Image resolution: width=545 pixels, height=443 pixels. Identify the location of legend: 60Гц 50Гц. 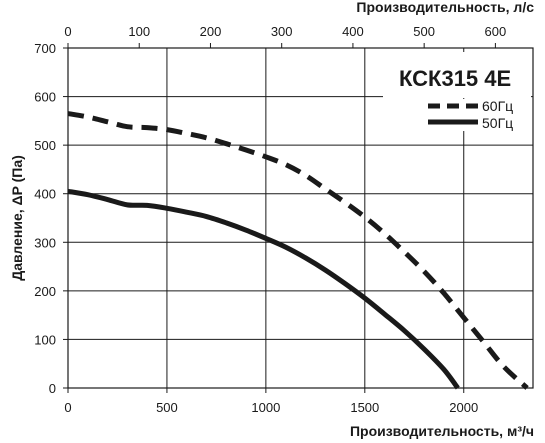
(473, 114).